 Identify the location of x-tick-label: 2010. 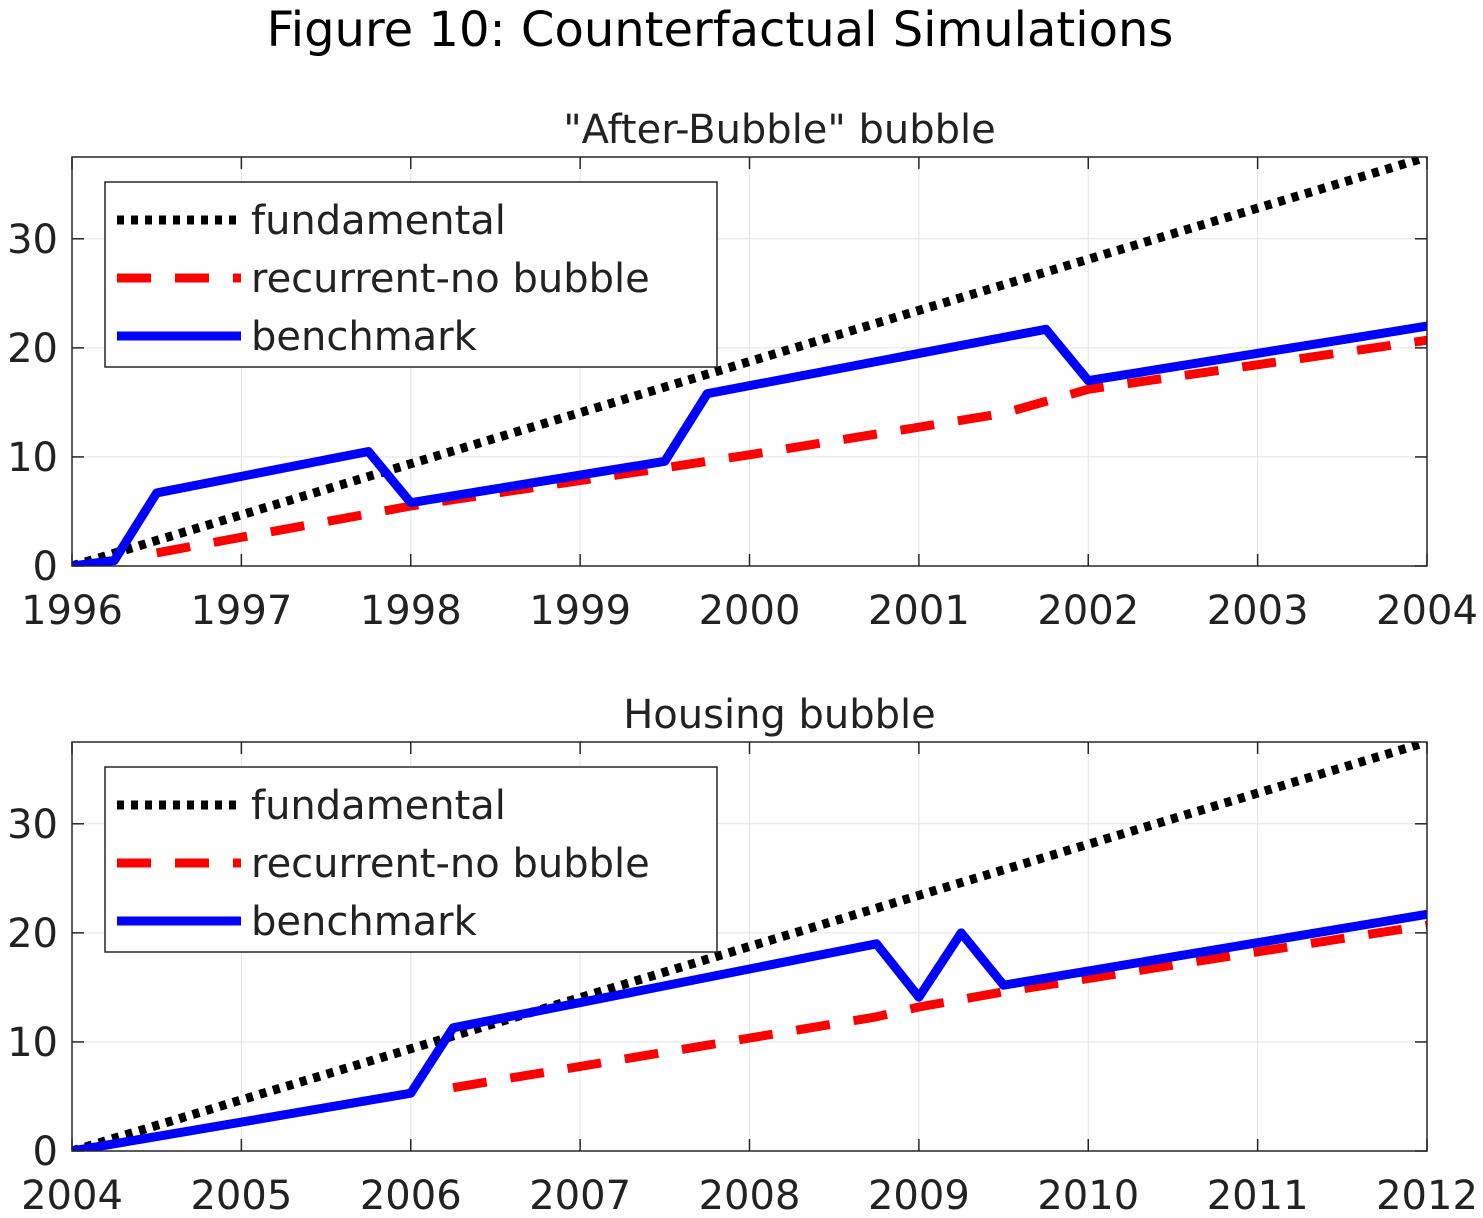
(1088, 1195).